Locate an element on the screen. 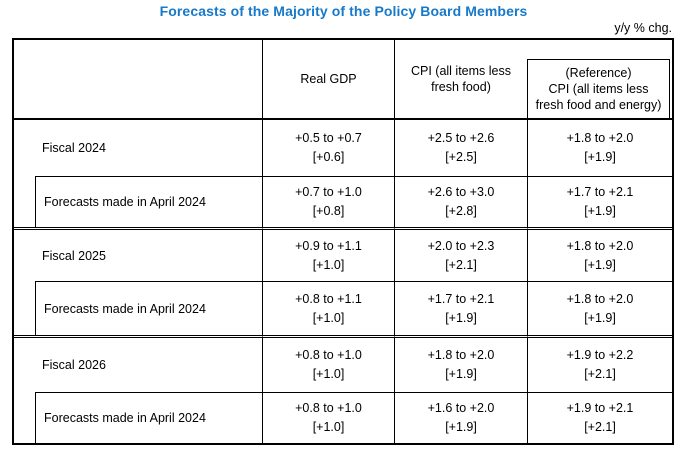 The width and height of the screenshot is (687, 456). row-label-fiscal-2026: Fiscal 2026 is located at coordinates (138, 363).